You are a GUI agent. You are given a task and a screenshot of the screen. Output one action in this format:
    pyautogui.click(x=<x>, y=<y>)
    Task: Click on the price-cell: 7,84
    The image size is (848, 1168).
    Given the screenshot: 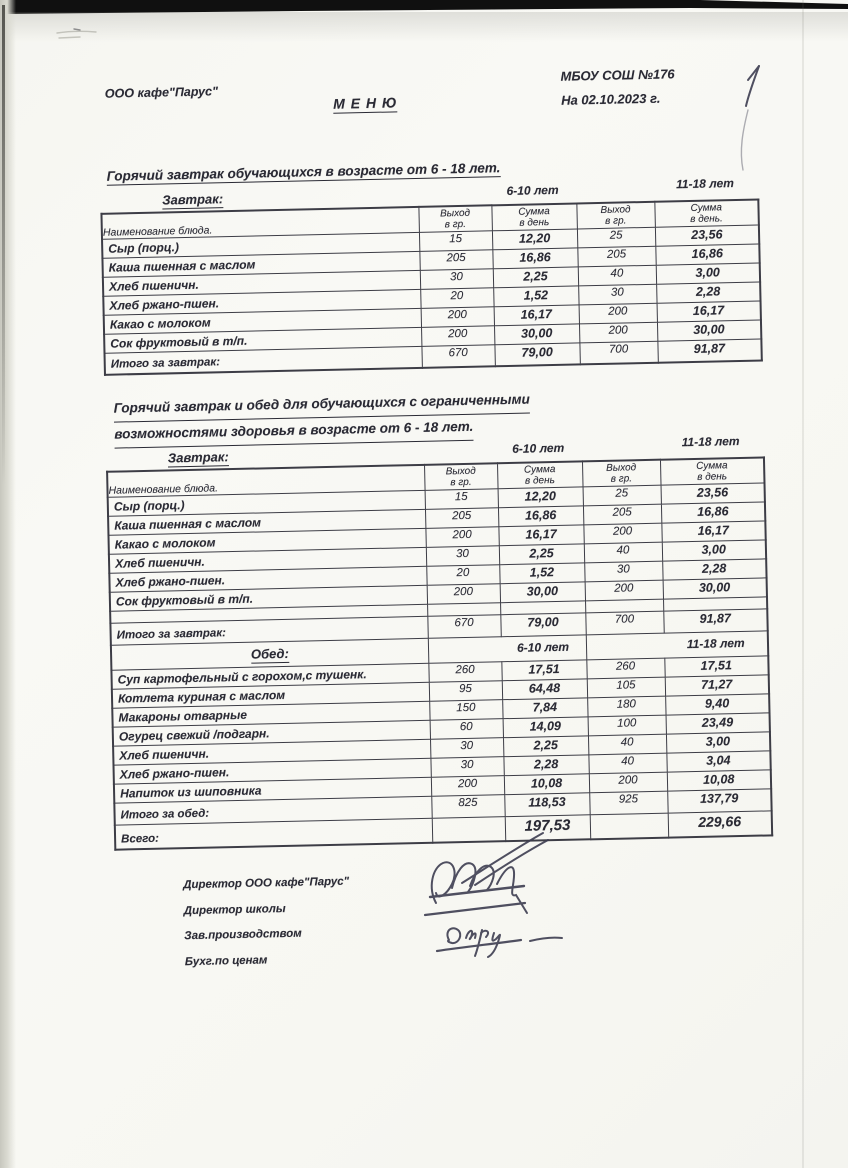 What is the action you would take?
    pyautogui.click(x=545, y=708)
    